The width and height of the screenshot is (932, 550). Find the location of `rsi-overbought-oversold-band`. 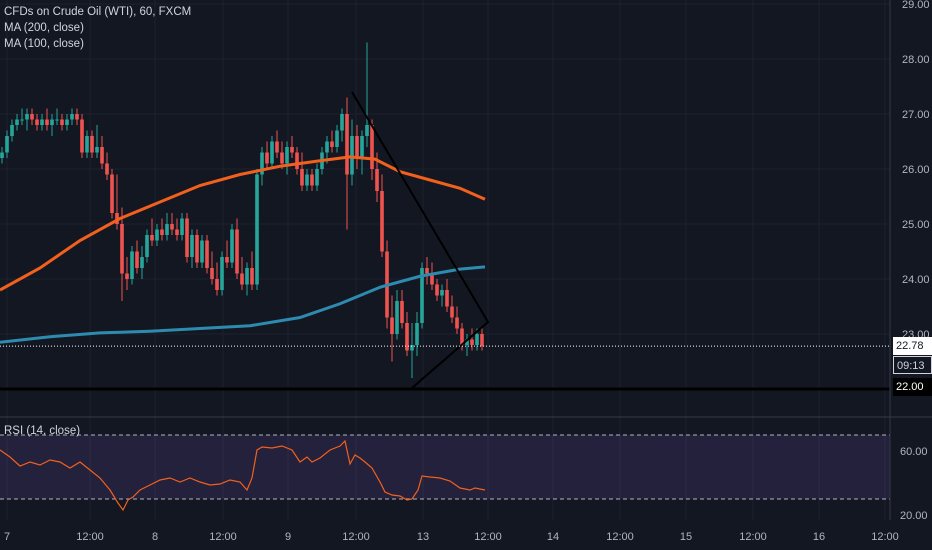

rsi-overbought-oversold-band is located at coordinates (445, 467).